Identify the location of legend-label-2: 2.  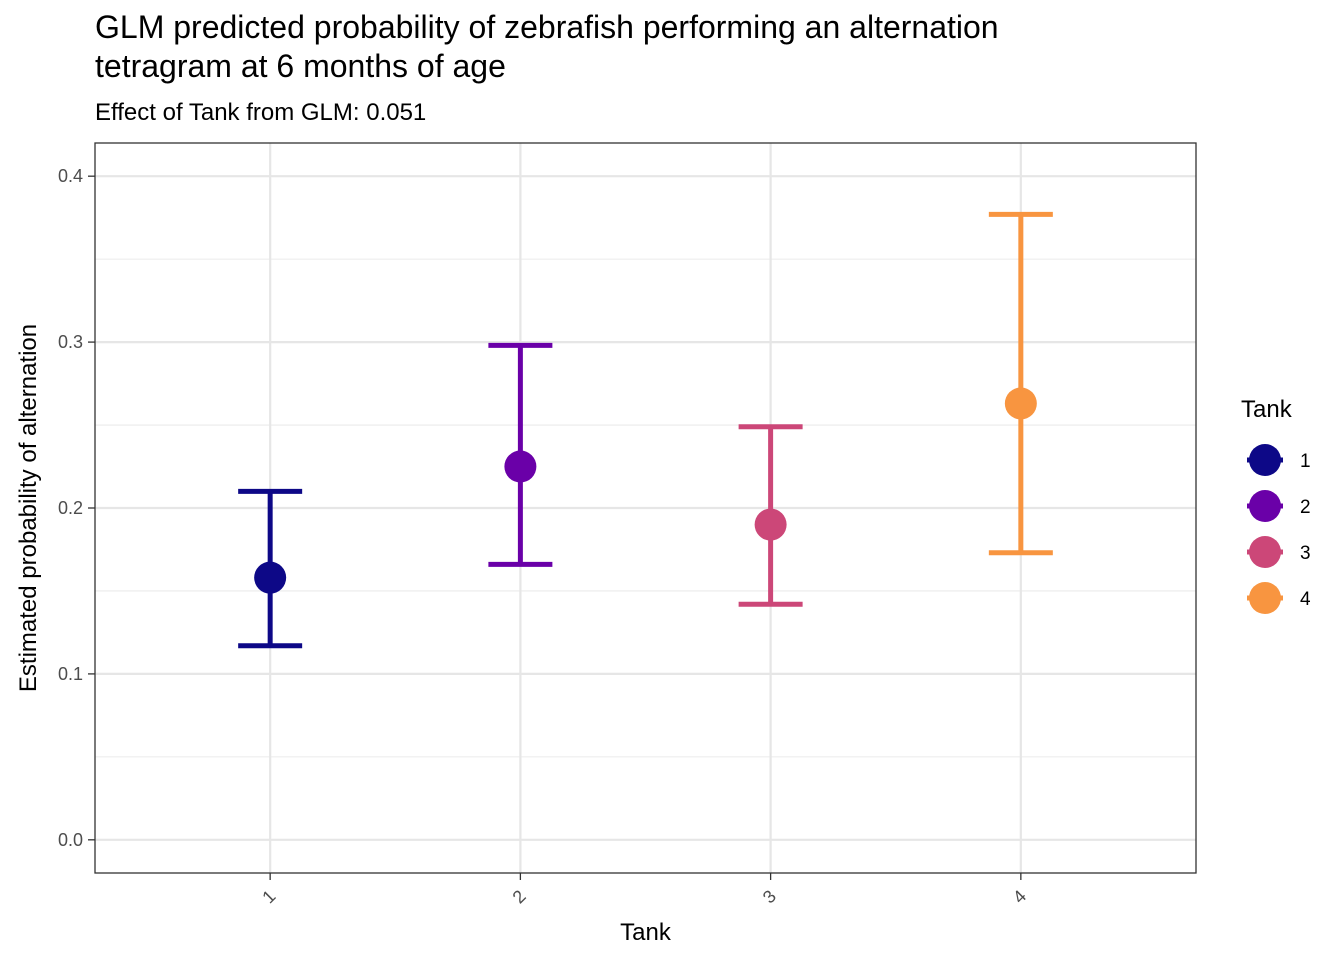
(1305, 507).